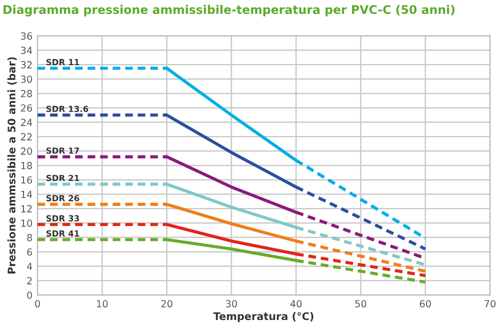 This screenshot has height=326, width=500. I want to click on series-label: SDR 33, so click(63, 218).